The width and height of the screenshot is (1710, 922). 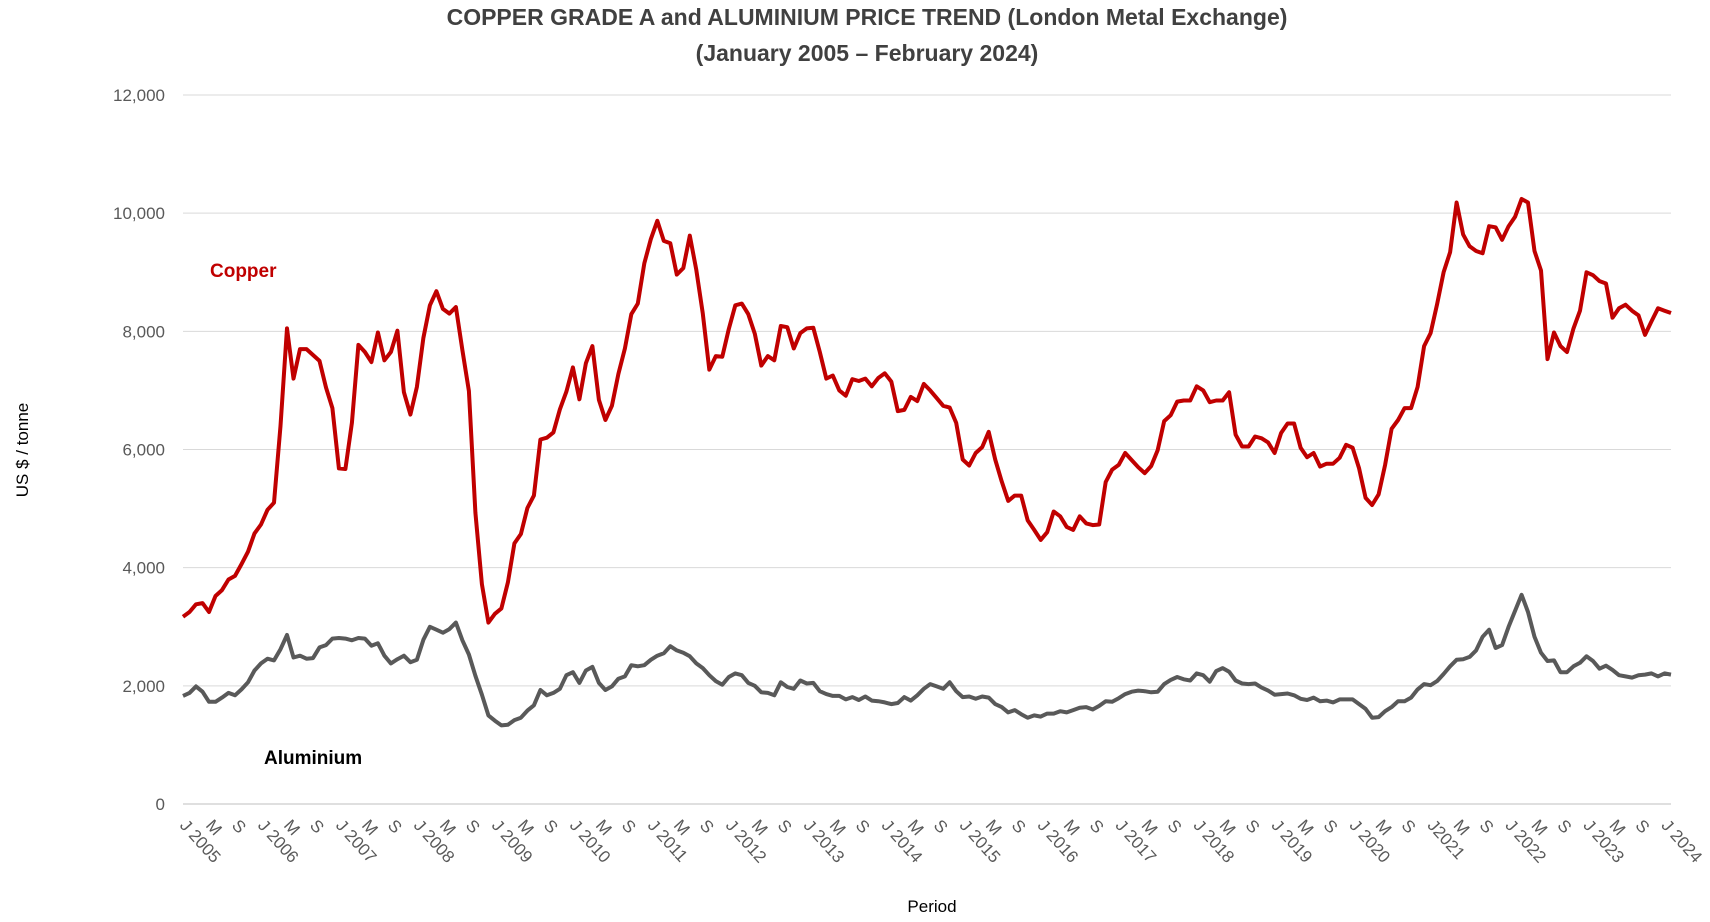 I want to click on y-tick-label: 12,000, so click(x=139, y=95).